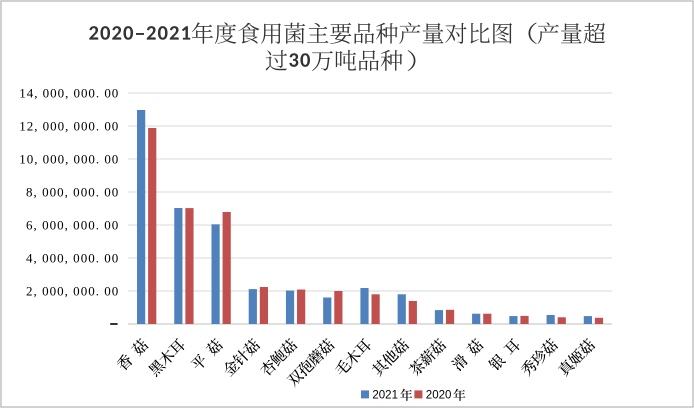 Image resolution: width=694 pixels, height=408 pixels. I want to click on svg-text: 2021, so click(385, 396).